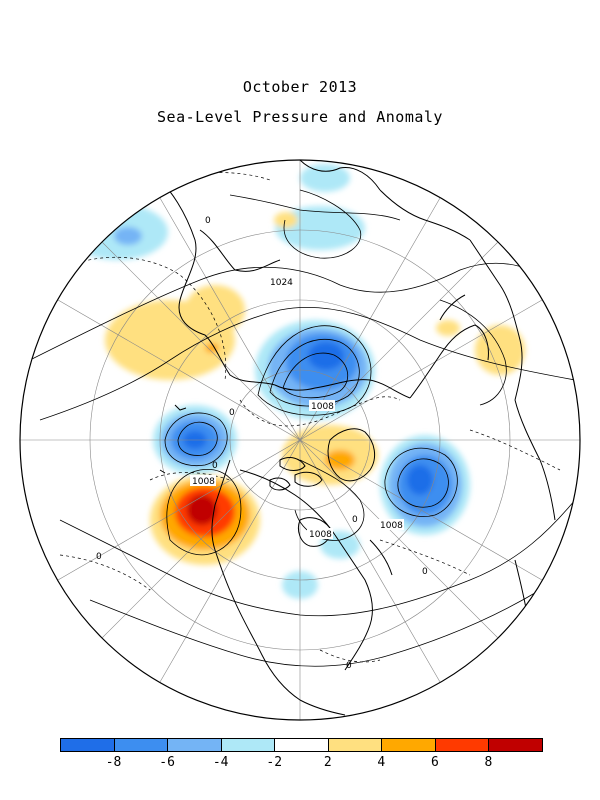 This screenshot has height=800, width=600. Describe the element at coordinates (113, 762) in the screenshot. I see `legend-tick-label: -8` at that location.